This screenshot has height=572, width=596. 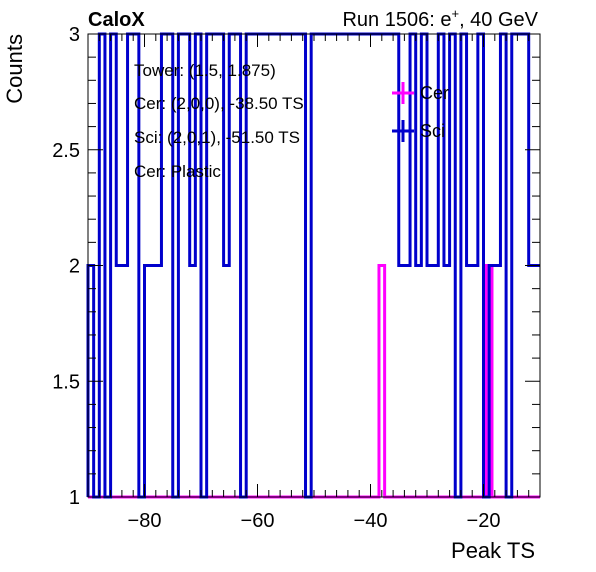 I want to click on legend-label-cer: Cer, so click(x=434, y=93).